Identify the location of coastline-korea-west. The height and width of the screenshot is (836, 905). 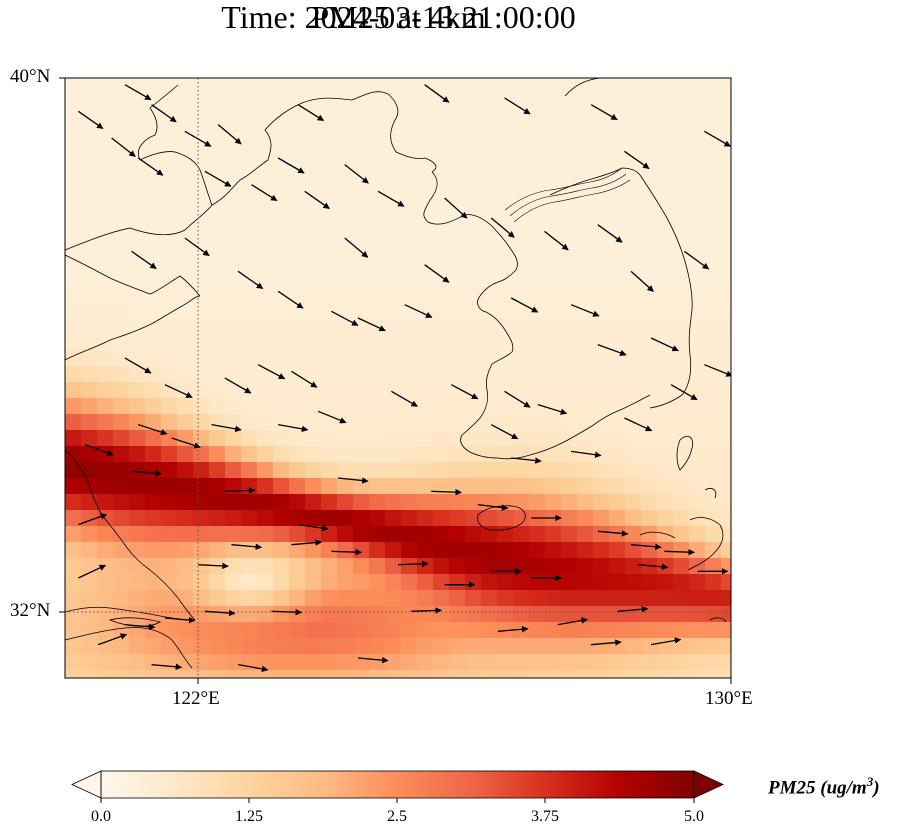
(555, 411).